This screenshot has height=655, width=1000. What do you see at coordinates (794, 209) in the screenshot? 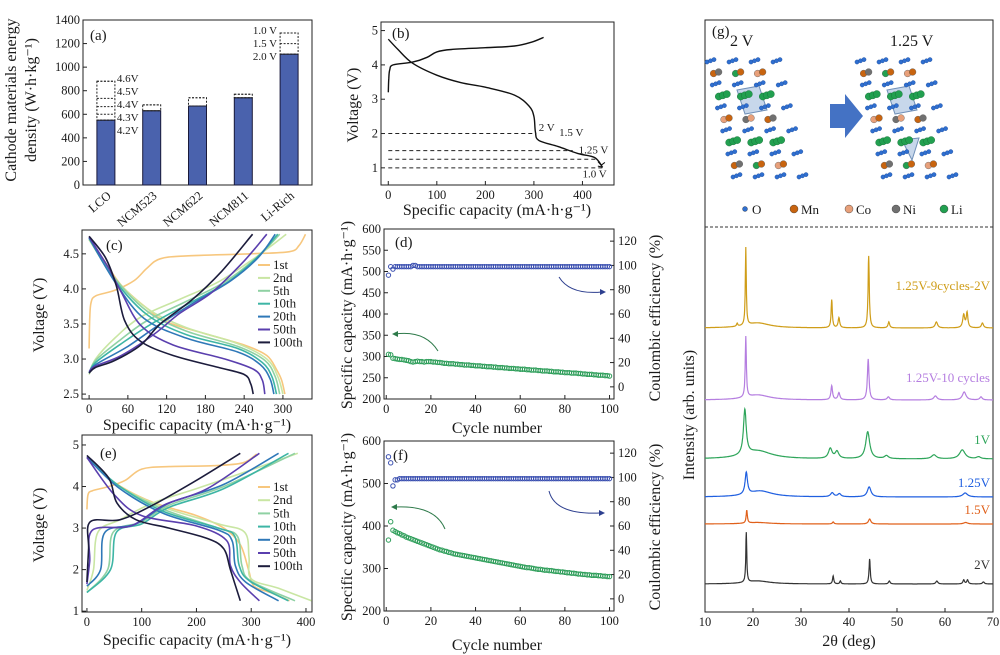
I see `legend-mn-atom-icon` at bounding box center [794, 209].